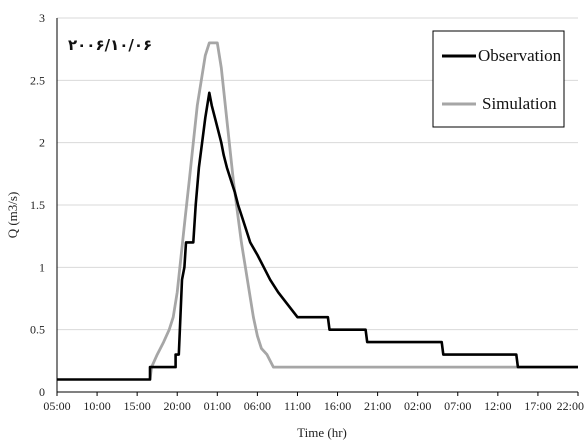 This screenshot has height=442, width=588. What do you see at coordinates (110, 45) in the screenshot?
I see `date-annotation: ۲۰۰۶/۱۰/۰۶` at bounding box center [110, 45].